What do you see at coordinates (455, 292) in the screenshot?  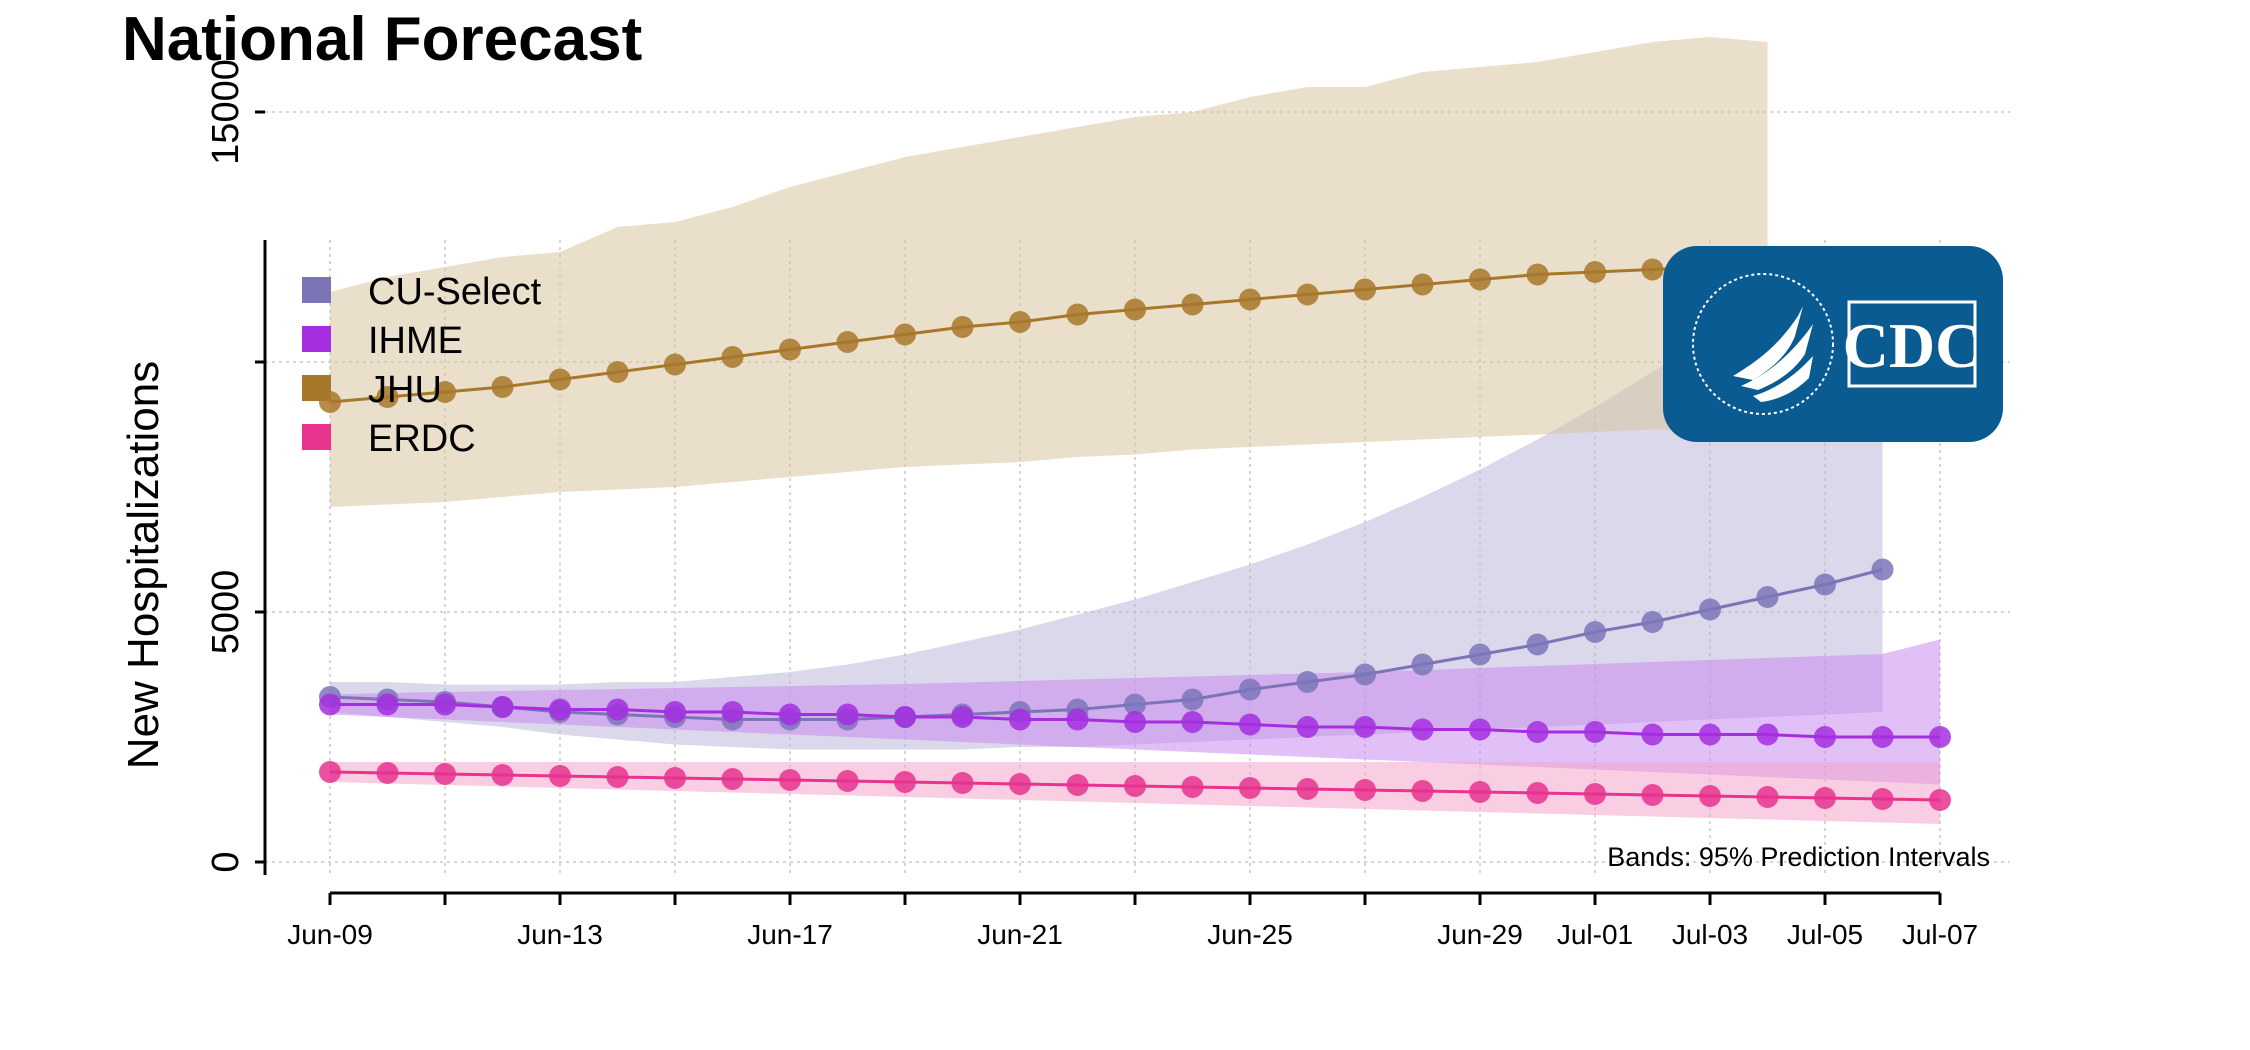 I see `legend-label-cu-select: CU-Select` at bounding box center [455, 292].